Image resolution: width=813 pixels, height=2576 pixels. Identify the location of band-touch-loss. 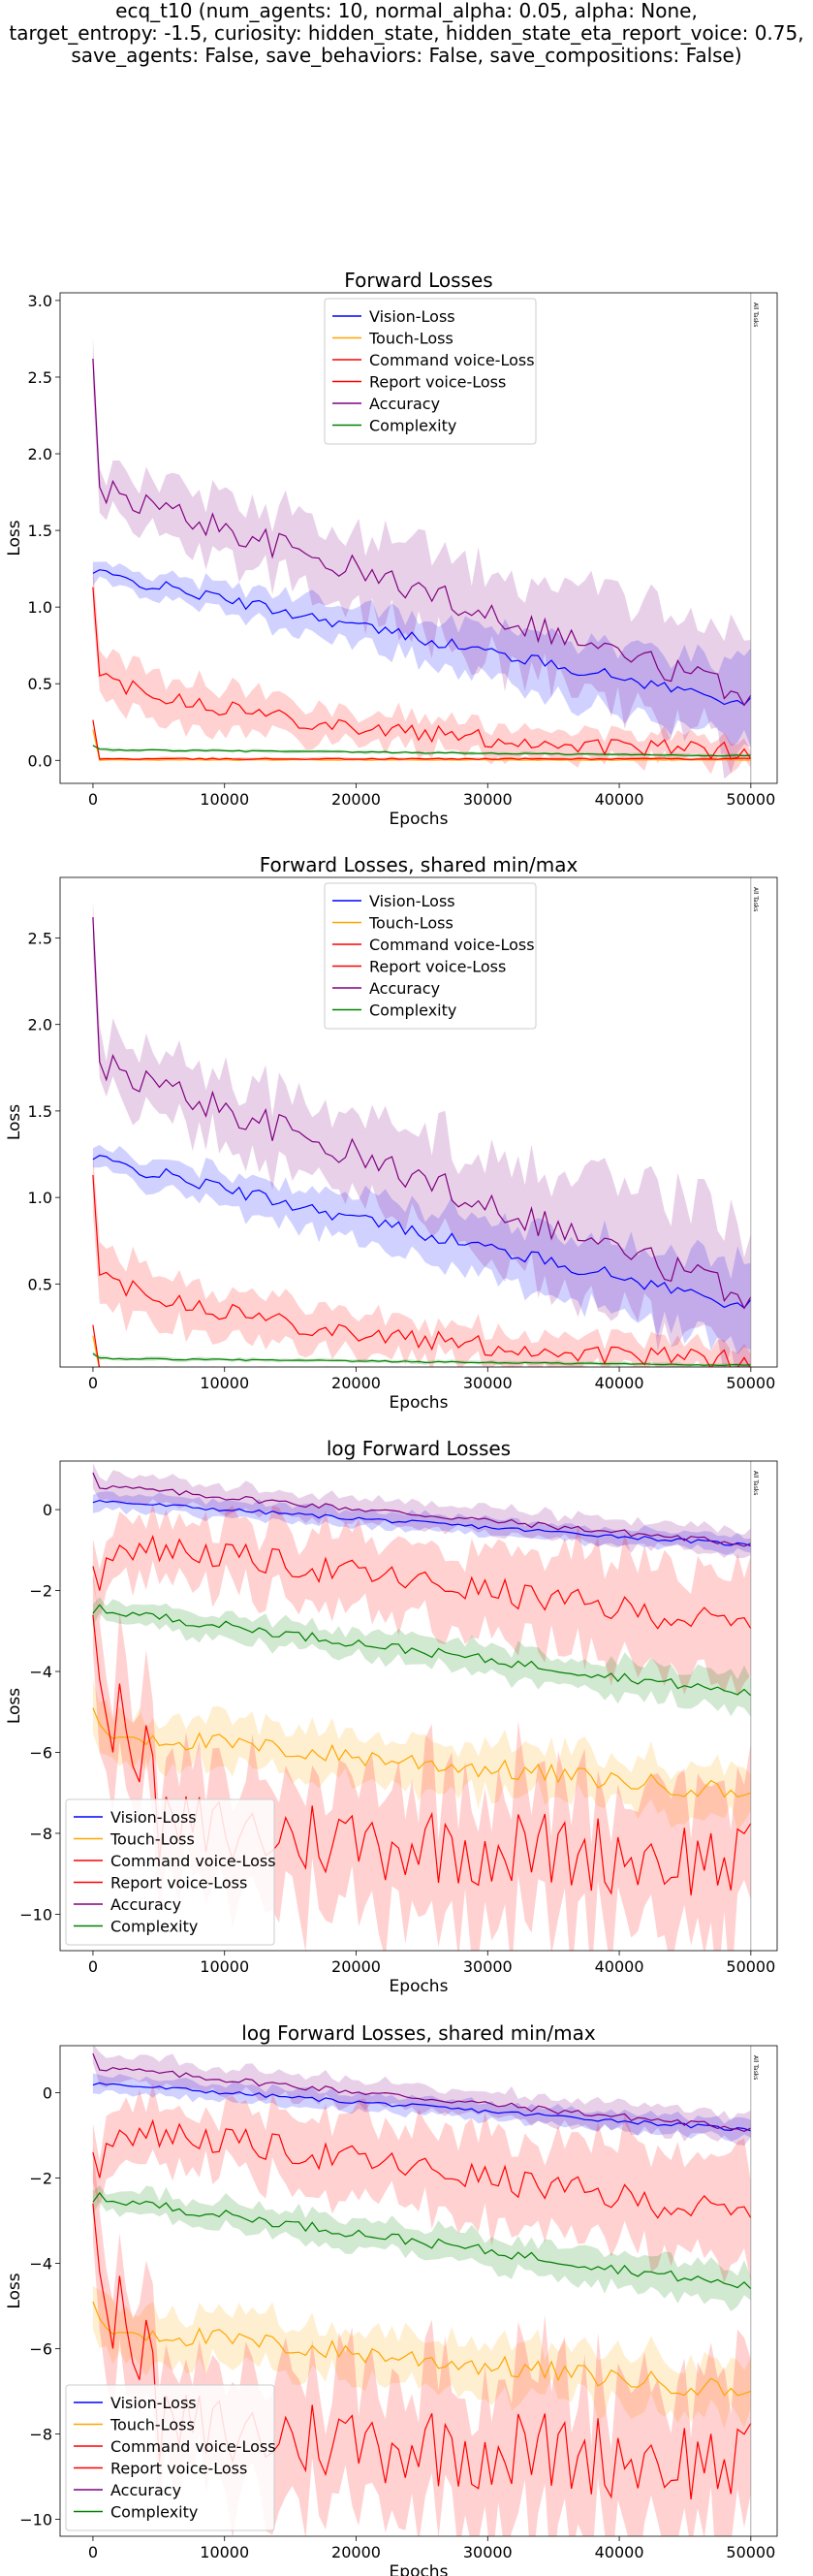
(421, 1755).